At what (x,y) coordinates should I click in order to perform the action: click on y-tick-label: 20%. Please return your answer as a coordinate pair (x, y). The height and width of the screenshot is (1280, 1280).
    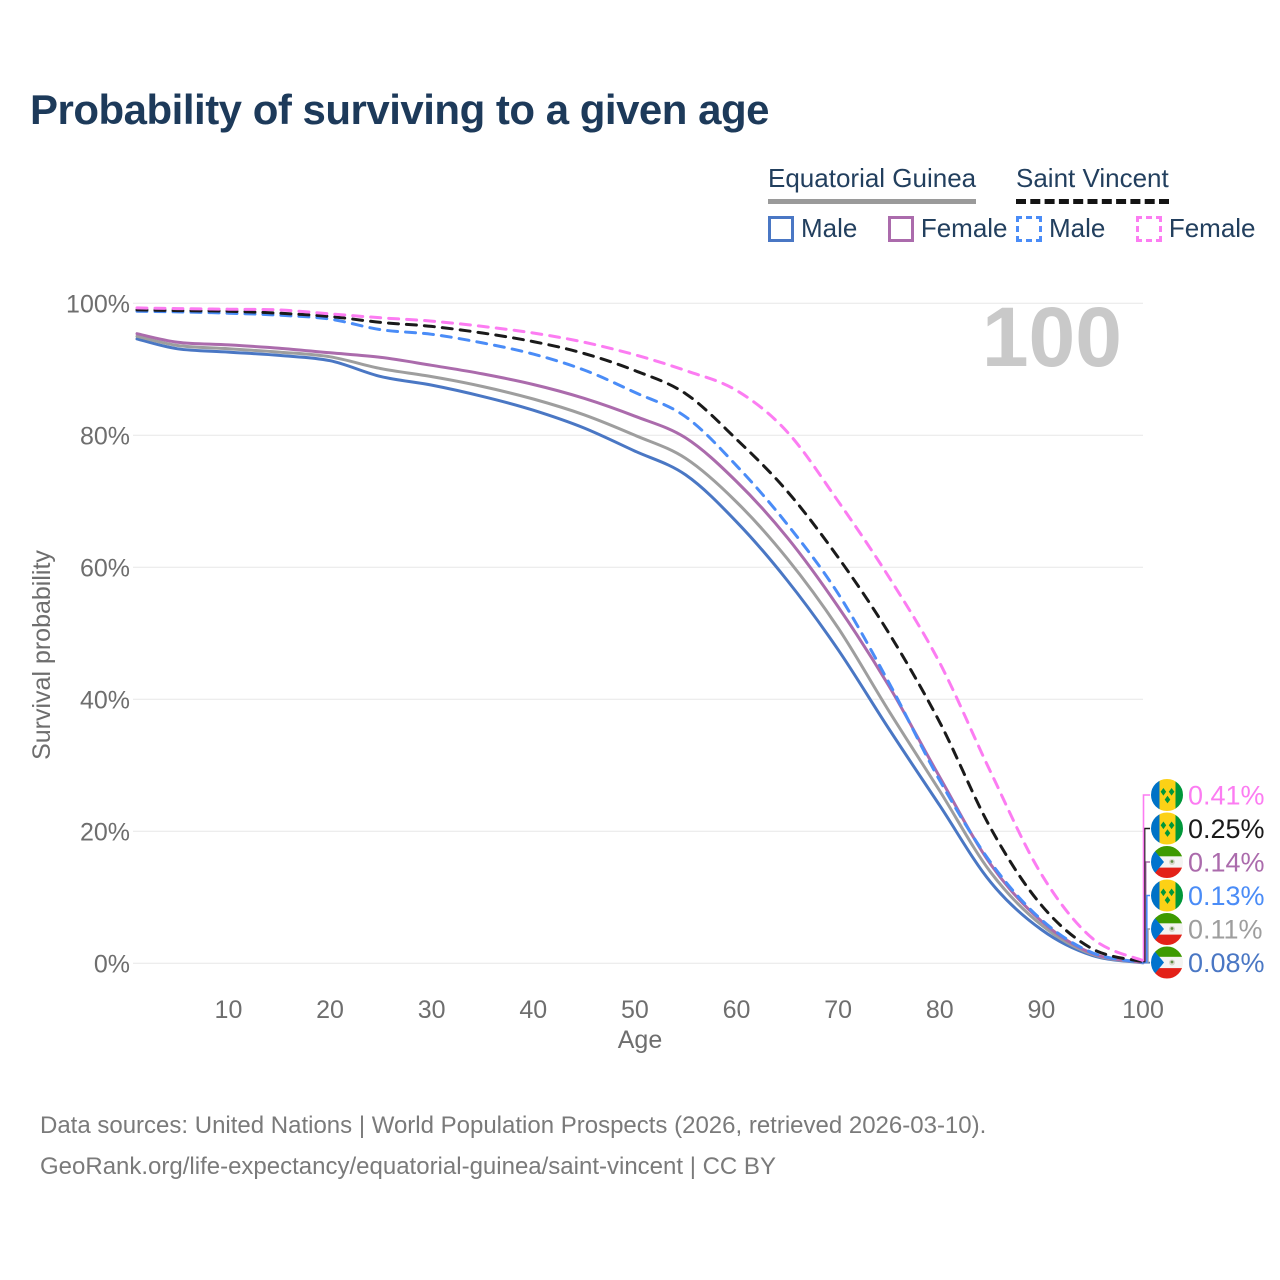
    Looking at the image, I should click on (105, 832).